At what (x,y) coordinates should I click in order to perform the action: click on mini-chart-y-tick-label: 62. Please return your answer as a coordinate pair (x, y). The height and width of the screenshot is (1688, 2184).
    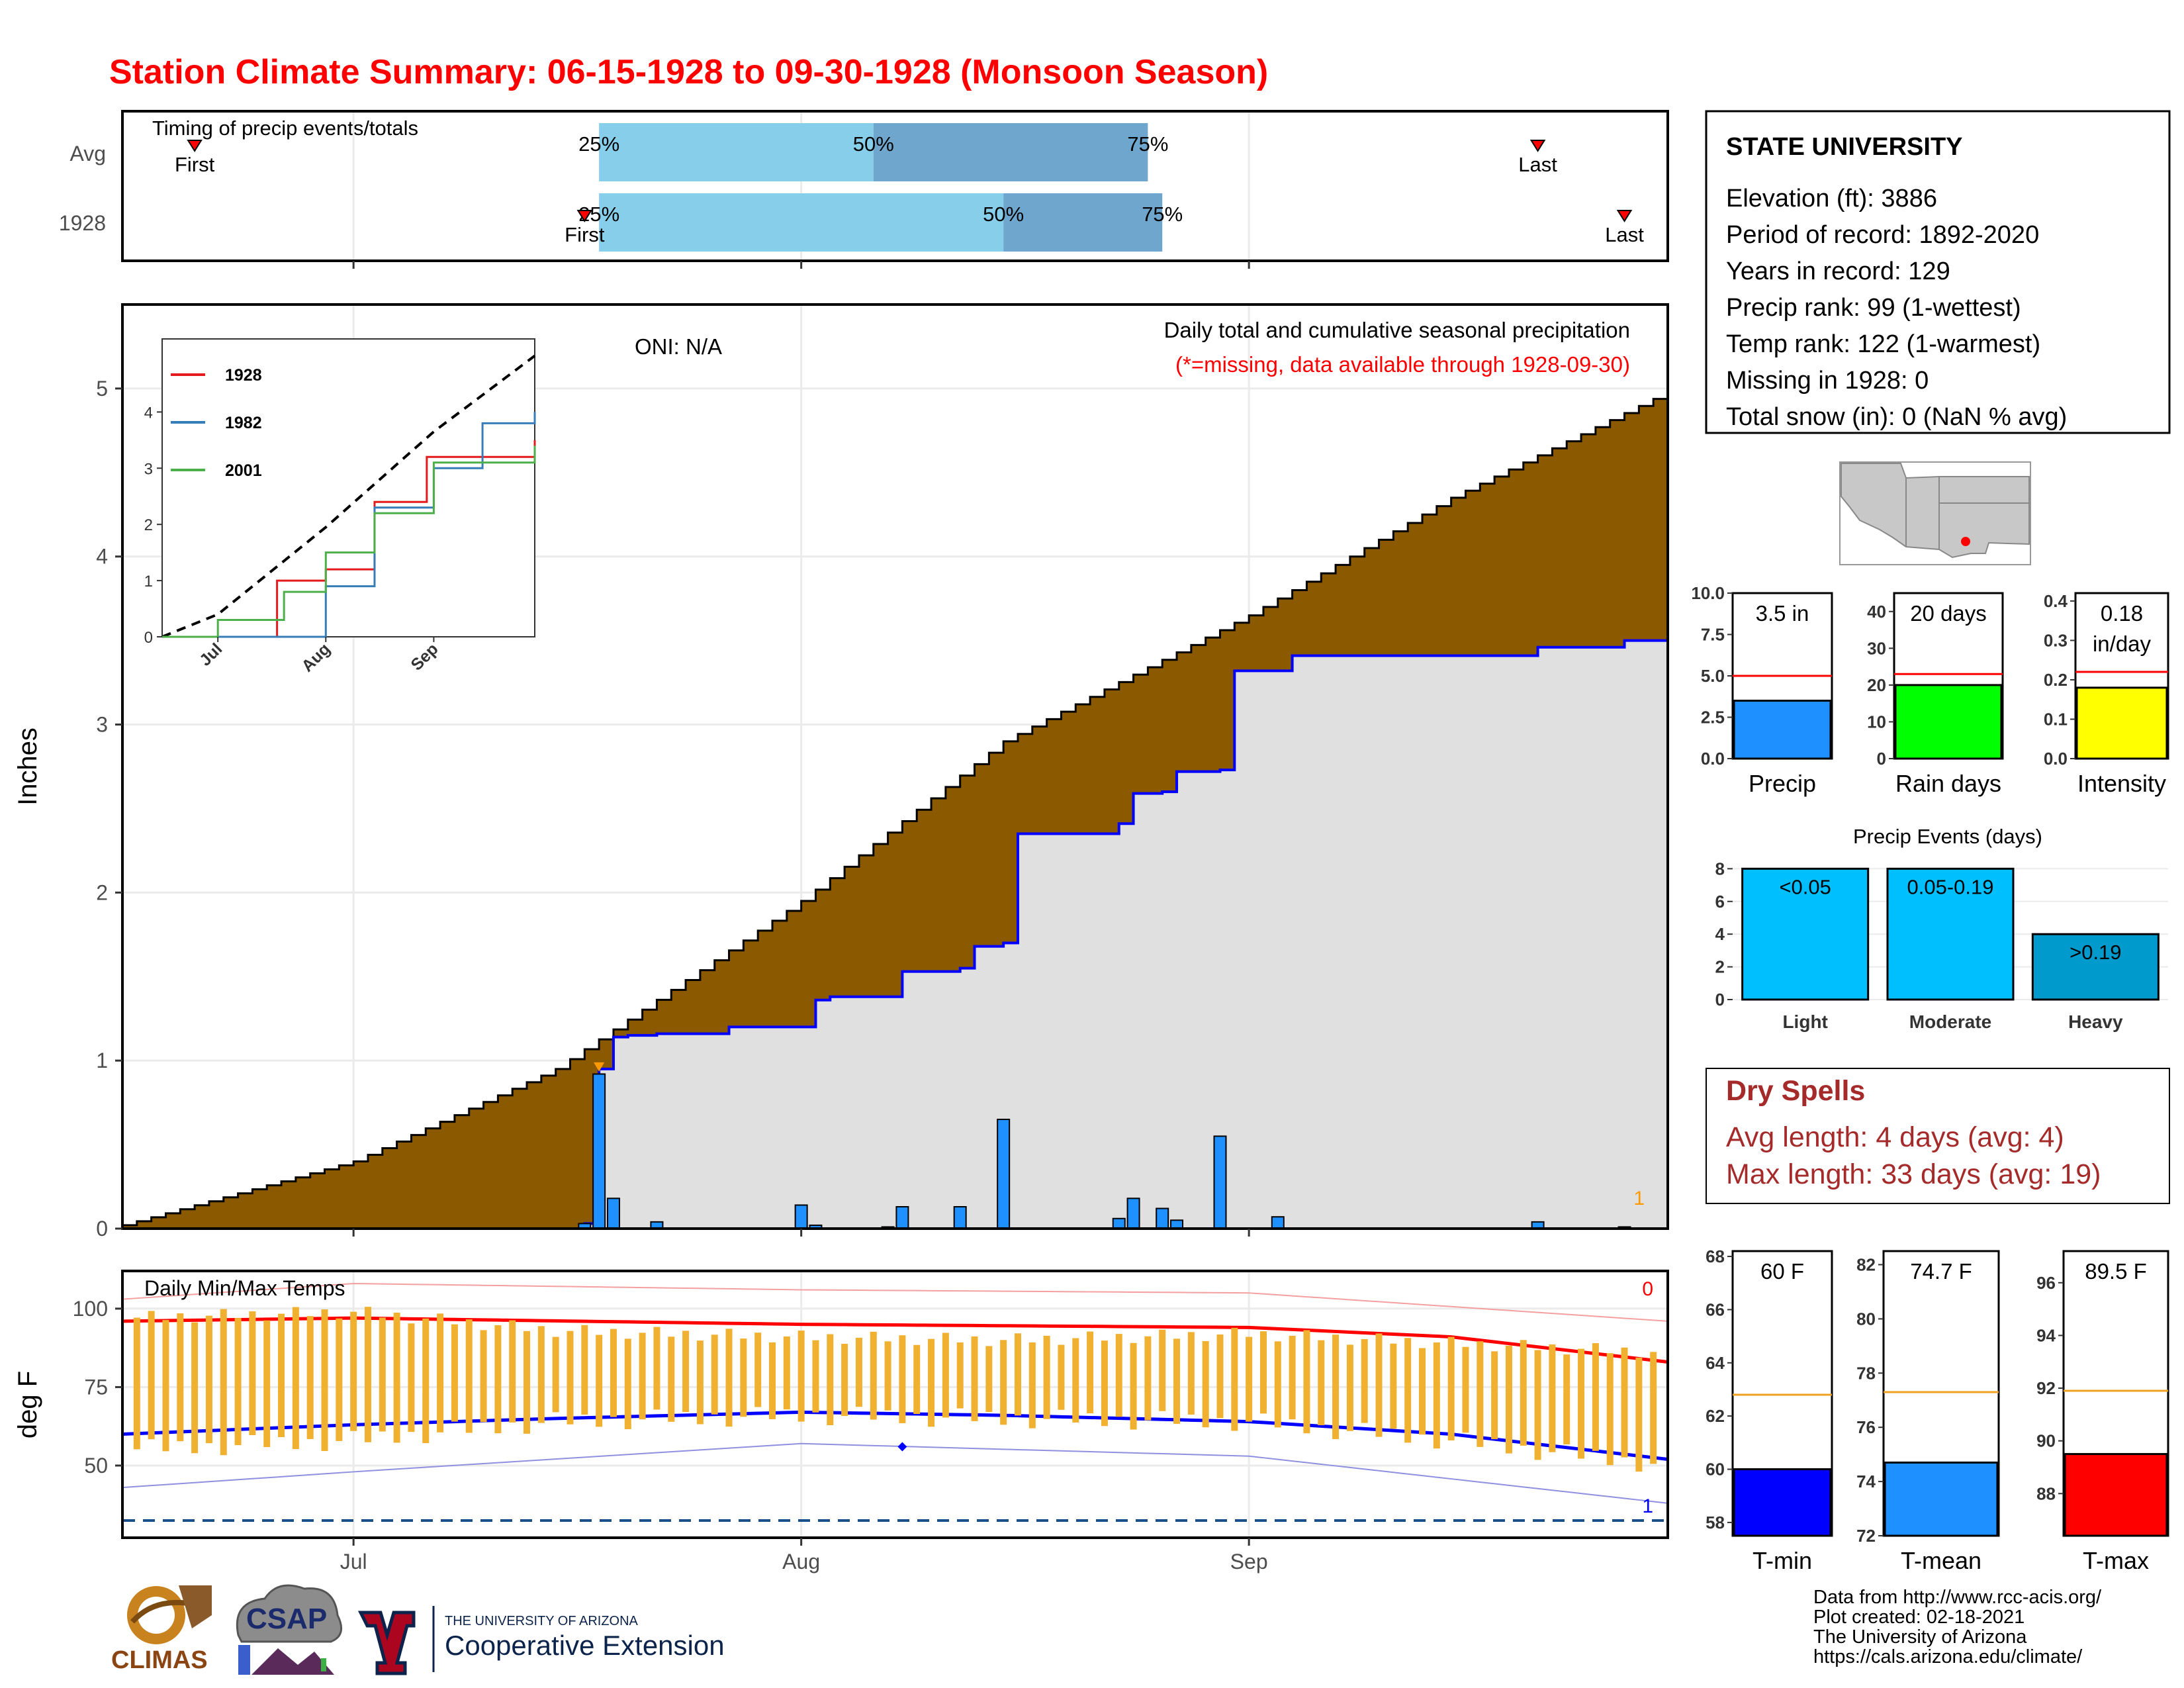
    Looking at the image, I should click on (1715, 1416).